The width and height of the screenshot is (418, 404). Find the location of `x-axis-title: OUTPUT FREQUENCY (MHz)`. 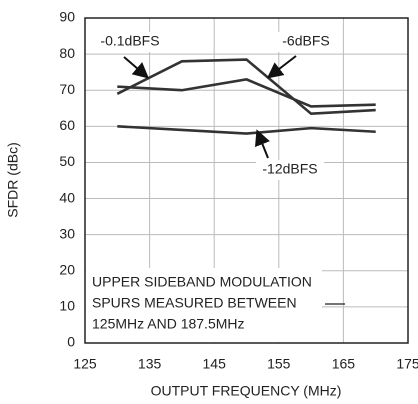

x-axis-title: OUTPUT FREQUENCY (MHz) is located at coordinates (246, 391).